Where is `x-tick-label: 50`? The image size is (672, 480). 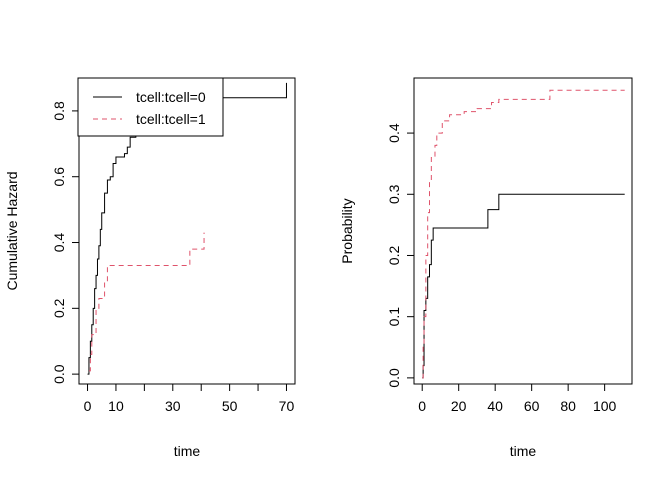
x-tick-label: 50 is located at coordinates (230, 406).